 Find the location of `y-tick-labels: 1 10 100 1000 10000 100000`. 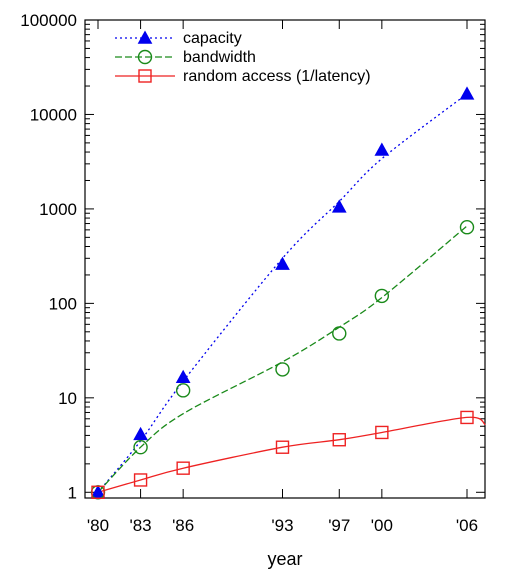

y-tick-labels: 1 10 100 1000 10000 100000 is located at coordinates (48, 256).